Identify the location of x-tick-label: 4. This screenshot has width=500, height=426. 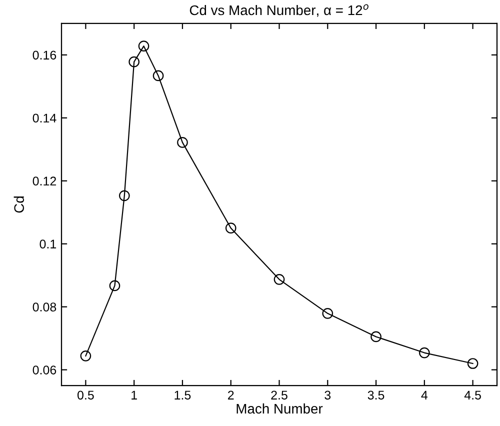
(424, 395).